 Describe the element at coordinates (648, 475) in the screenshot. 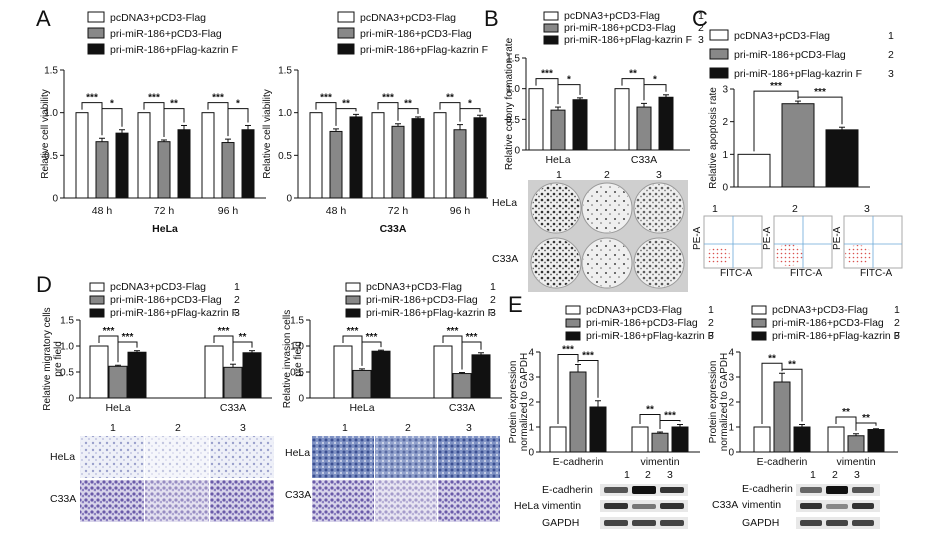

I see `e-hela-col-2: 2` at that location.